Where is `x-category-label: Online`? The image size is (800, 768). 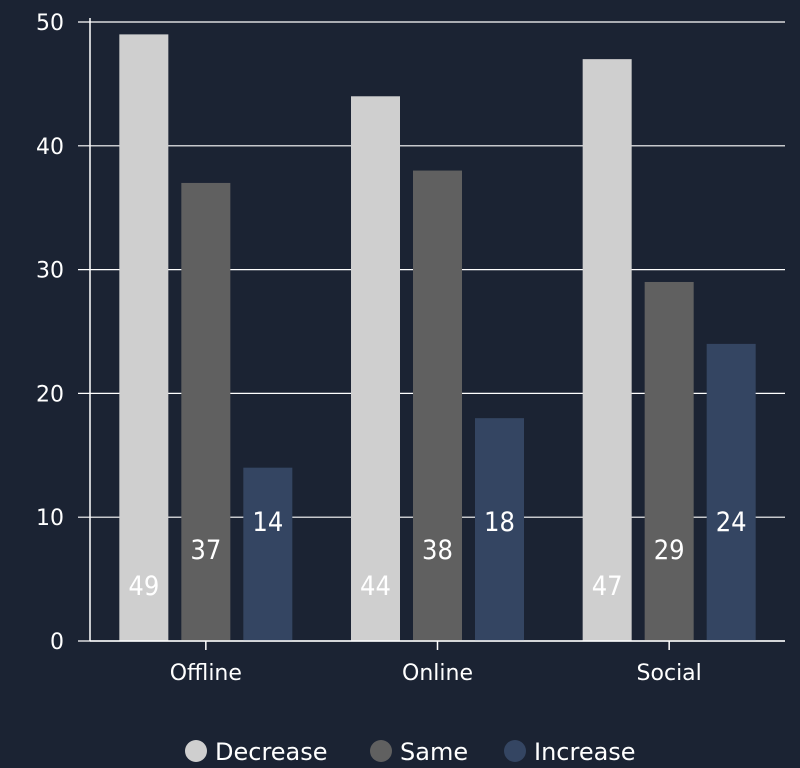
x-category-label: Online is located at coordinates (437, 673).